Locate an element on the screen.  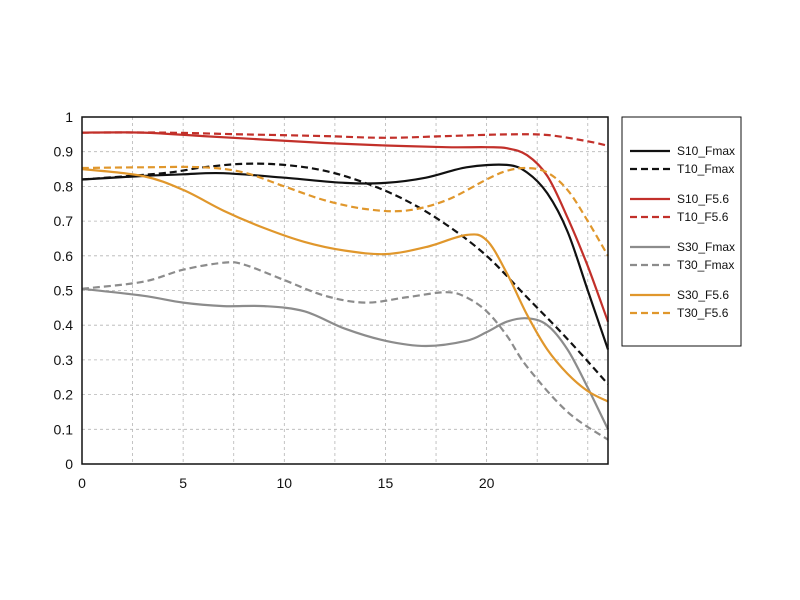
x-tick-label: 15 is located at coordinates (386, 483).